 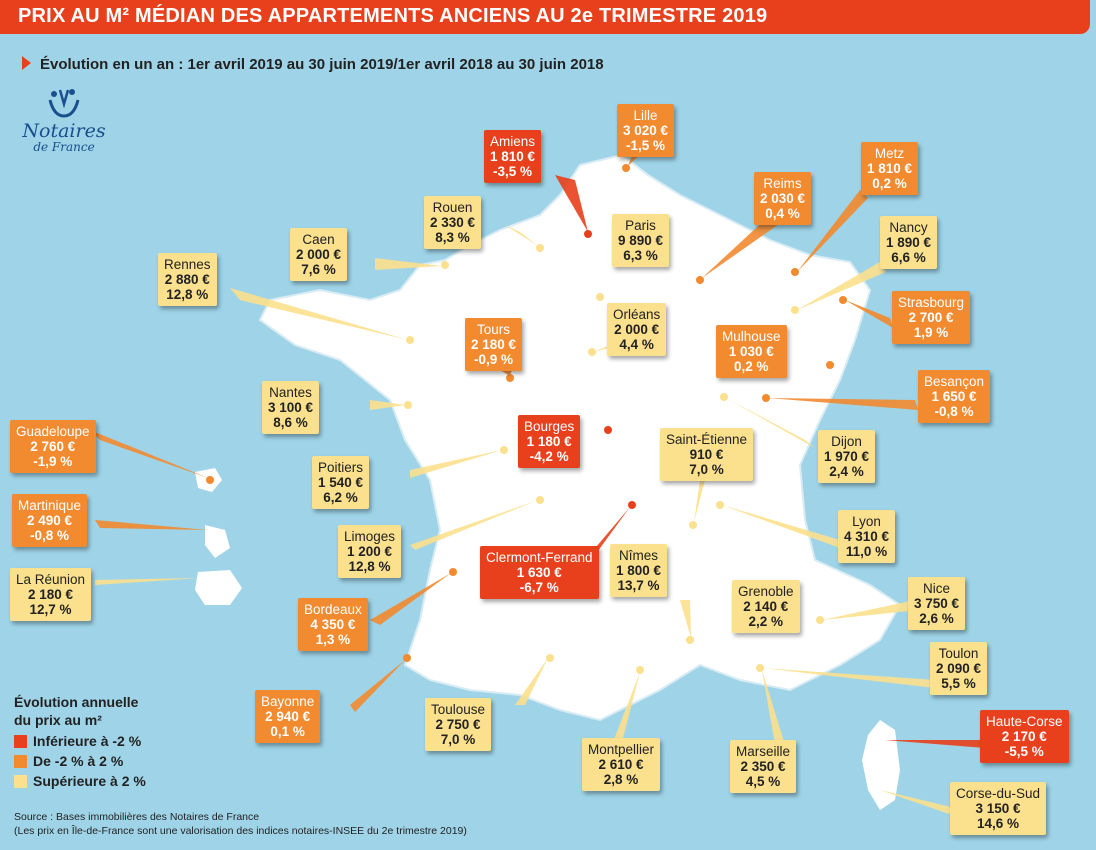 What do you see at coordinates (998, 823) in the screenshot?
I see `city-change: 14,6 %` at bounding box center [998, 823].